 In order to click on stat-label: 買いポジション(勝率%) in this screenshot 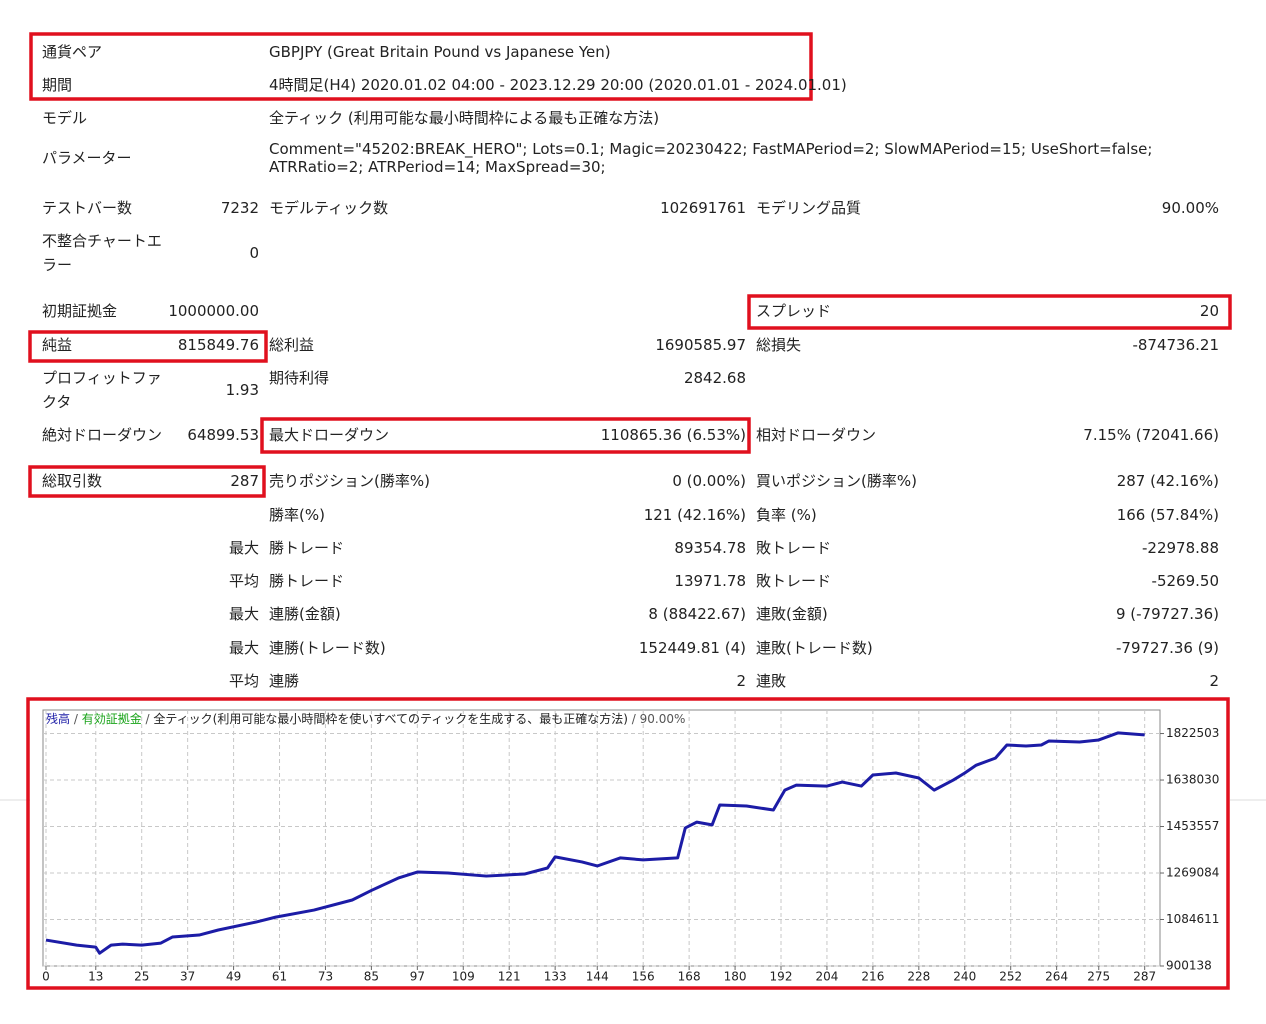, I will do `click(836, 481)`.